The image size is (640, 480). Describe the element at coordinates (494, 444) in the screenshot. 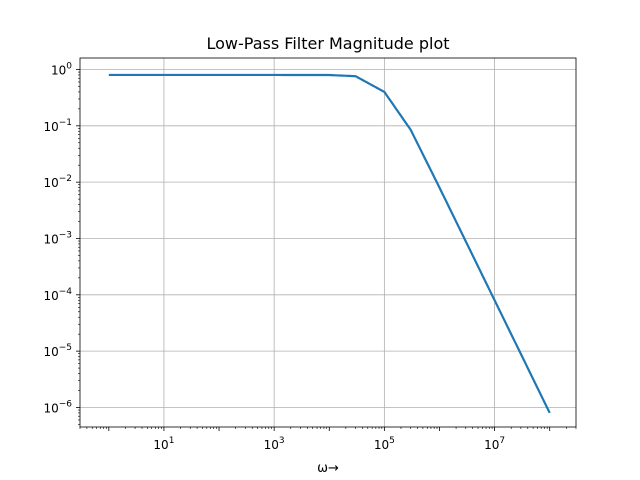

I see `x-tick-label: 10⁷` at that location.